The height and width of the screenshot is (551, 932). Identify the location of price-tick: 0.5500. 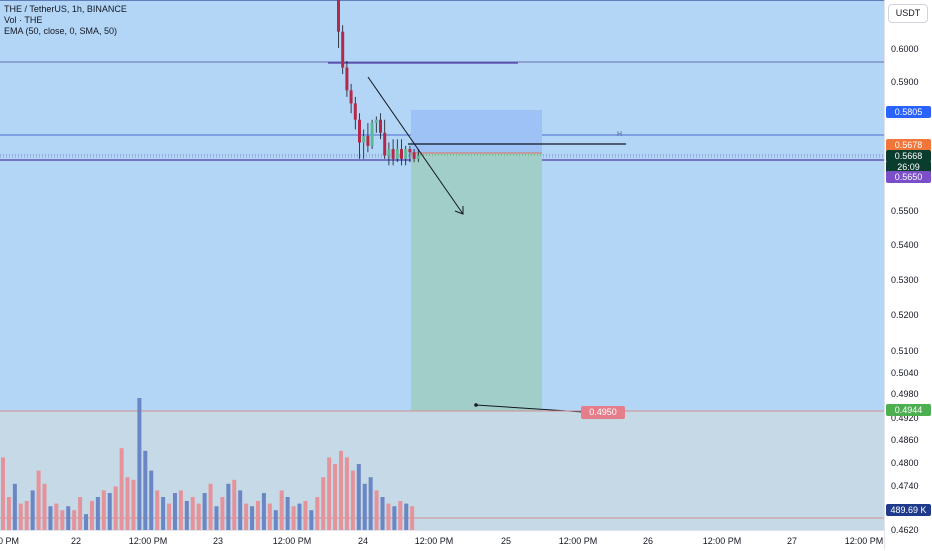
(905, 211).